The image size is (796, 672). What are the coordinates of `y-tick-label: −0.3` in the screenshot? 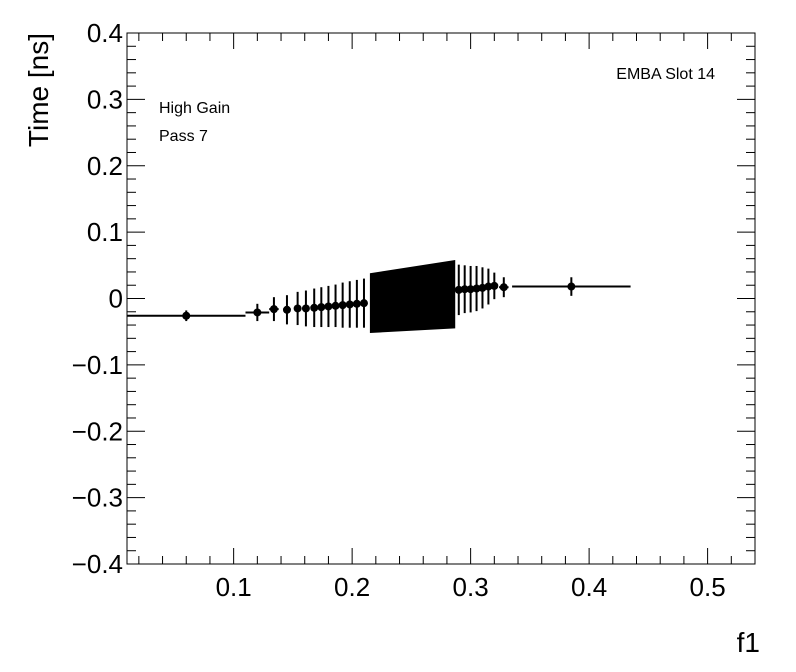 It's located at (97, 498).